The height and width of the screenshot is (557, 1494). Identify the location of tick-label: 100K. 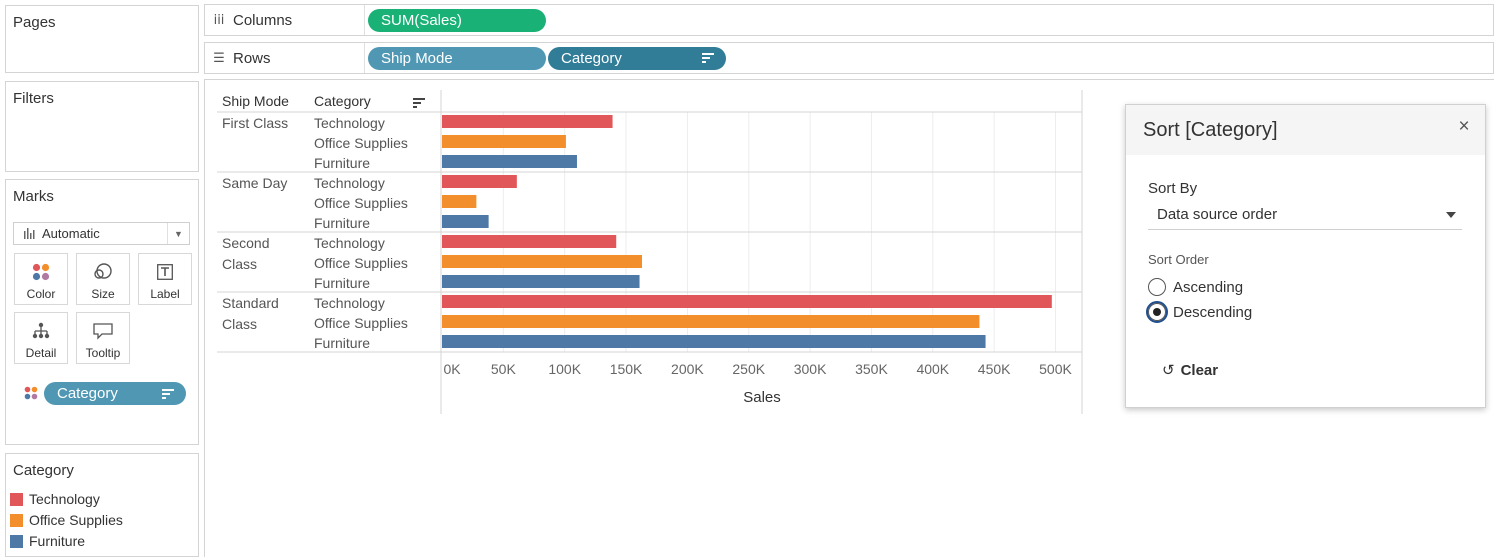
(564, 369).